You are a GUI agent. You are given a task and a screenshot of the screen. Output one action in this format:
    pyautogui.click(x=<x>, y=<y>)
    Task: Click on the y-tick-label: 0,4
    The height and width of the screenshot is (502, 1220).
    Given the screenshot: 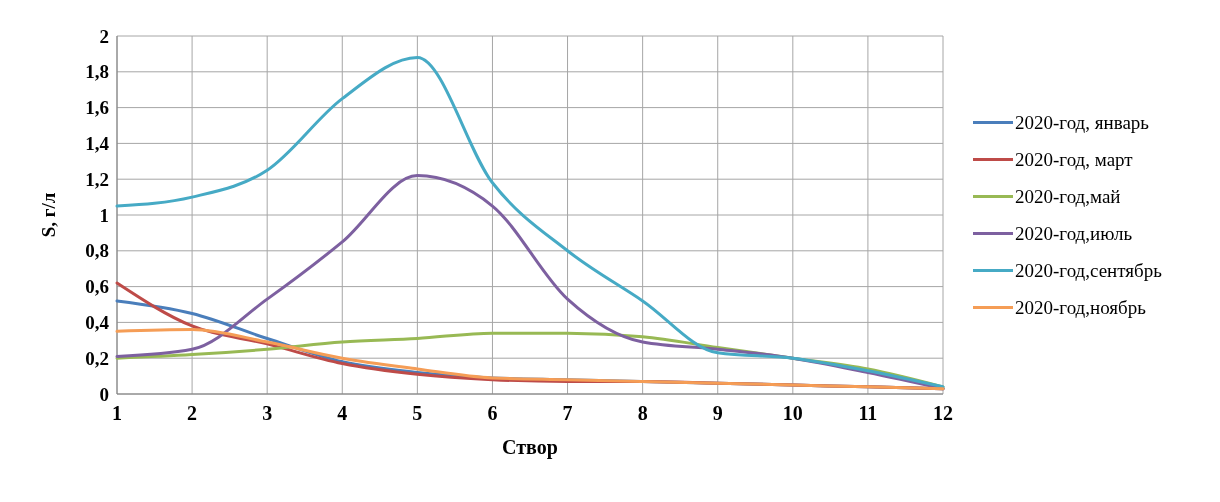 What is the action you would take?
    pyautogui.click(x=97, y=323)
    